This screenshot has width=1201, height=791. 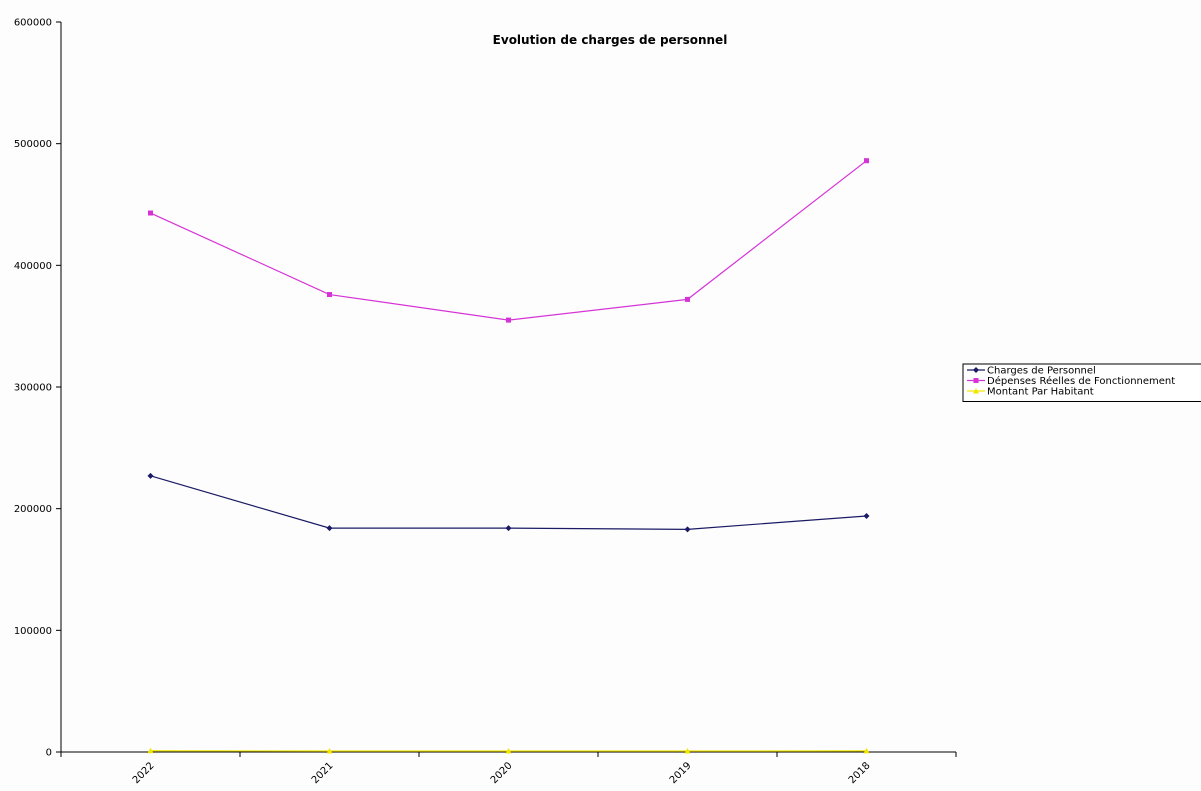 What do you see at coordinates (610, 40) in the screenshot?
I see `chart-title: Evolution de charges de personnel` at bounding box center [610, 40].